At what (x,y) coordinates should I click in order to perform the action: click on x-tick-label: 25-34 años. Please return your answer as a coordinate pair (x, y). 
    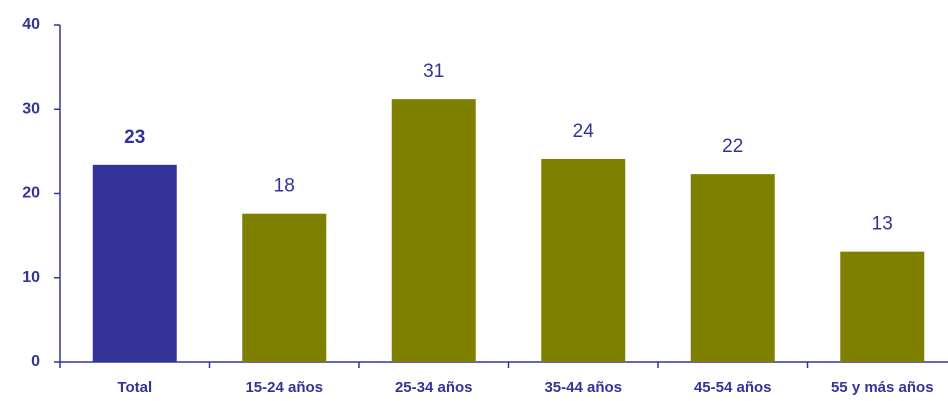
    Looking at the image, I should click on (434, 387).